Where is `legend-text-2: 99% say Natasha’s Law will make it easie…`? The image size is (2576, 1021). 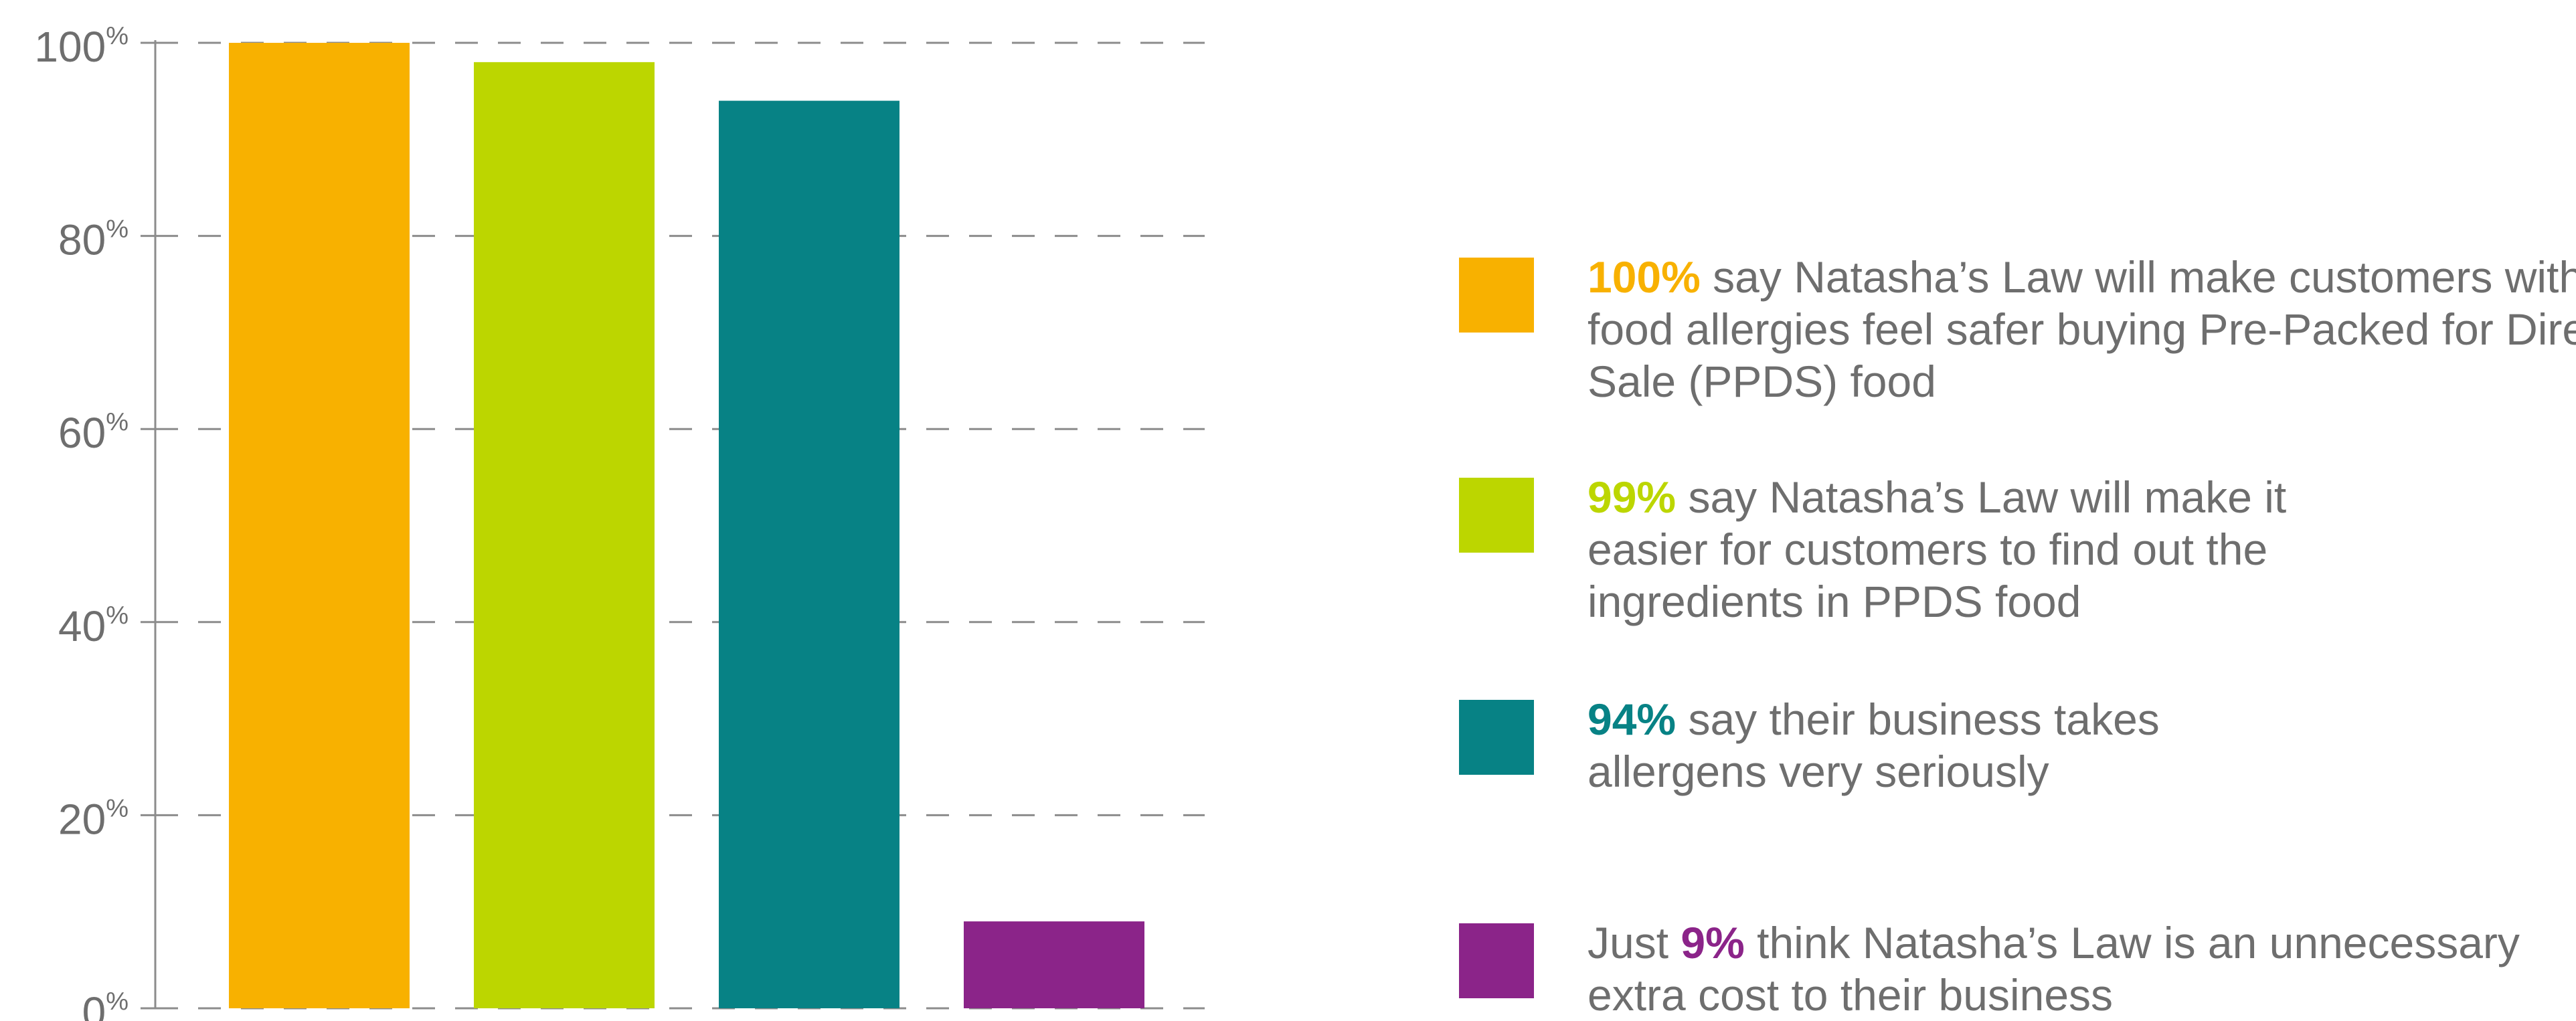
legend-text-2: 99% say Natasha’s Law will make it easie… is located at coordinates (1995, 549).